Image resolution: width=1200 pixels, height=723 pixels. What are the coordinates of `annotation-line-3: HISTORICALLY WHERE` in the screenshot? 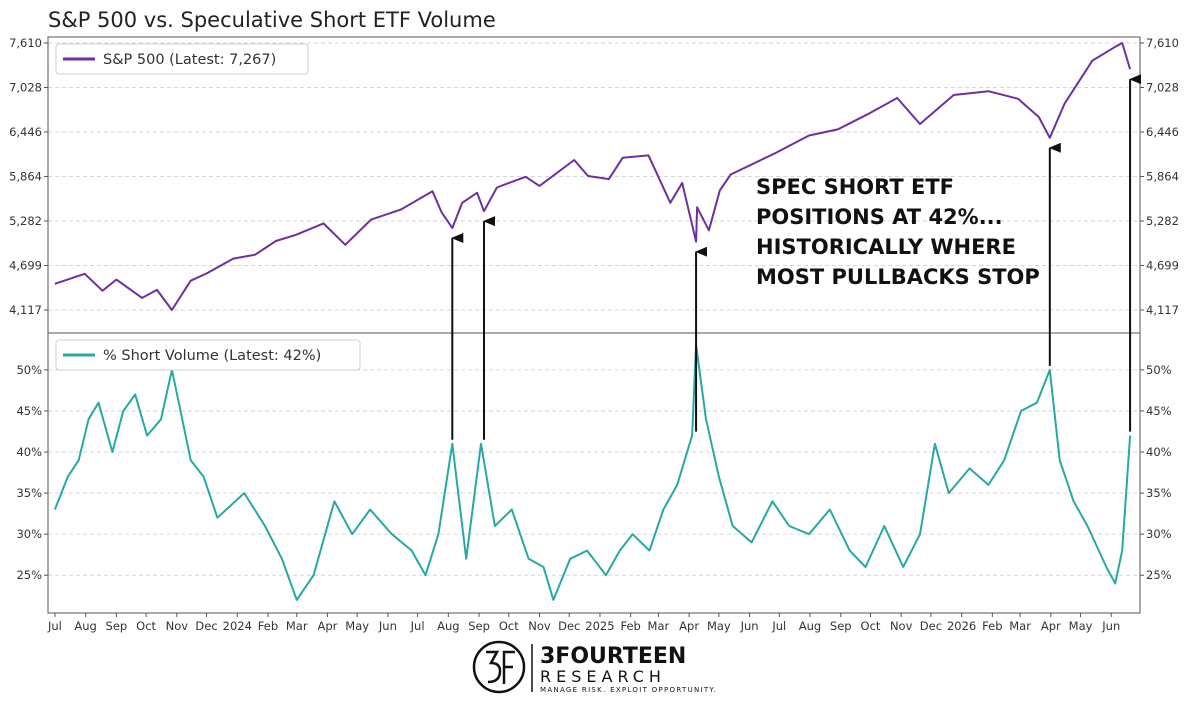 It's located at (886, 247).